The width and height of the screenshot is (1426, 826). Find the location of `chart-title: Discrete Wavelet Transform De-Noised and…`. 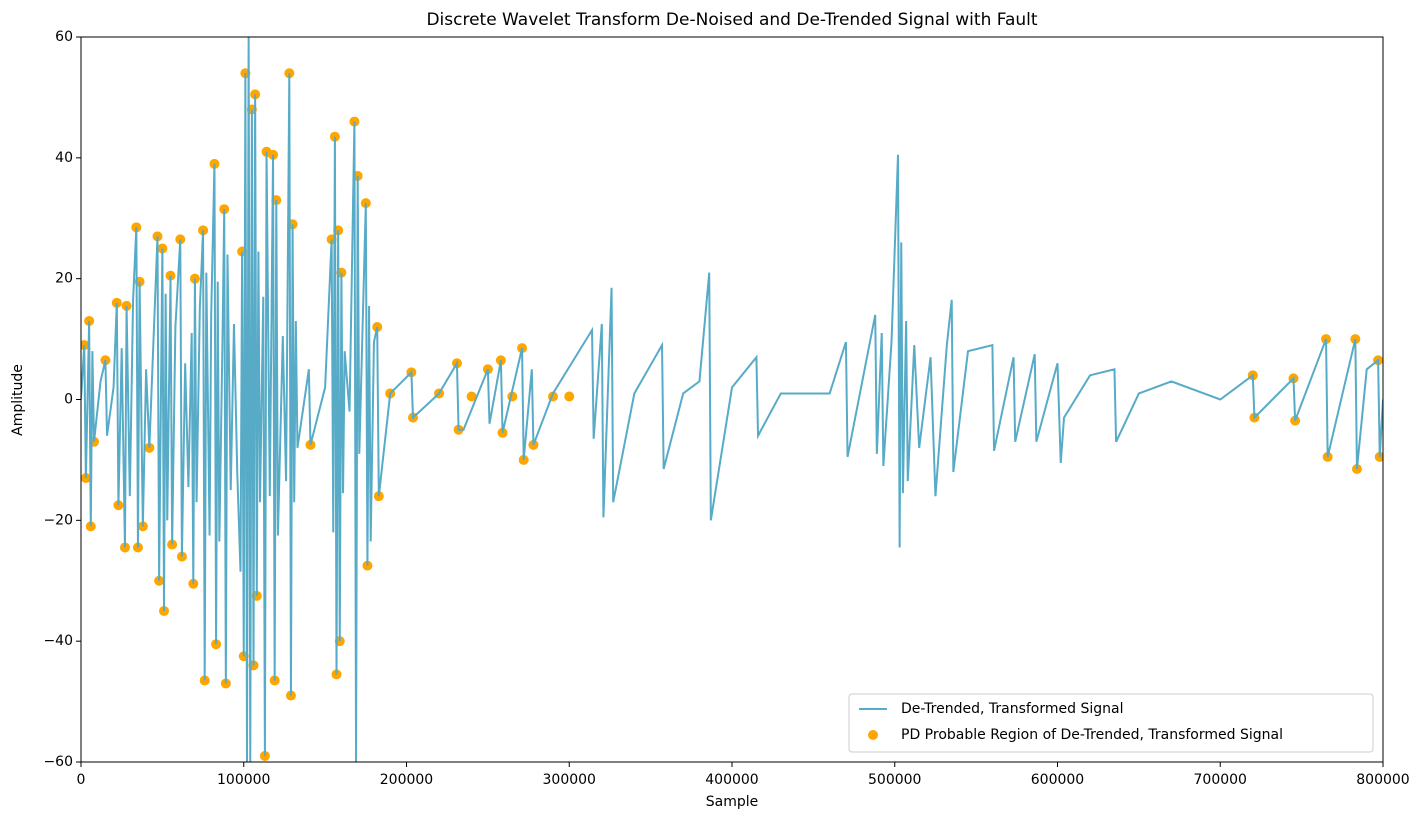

chart-title: Discrete Wavelet Transform De-Noised and… is located at coordinates (731, 20).